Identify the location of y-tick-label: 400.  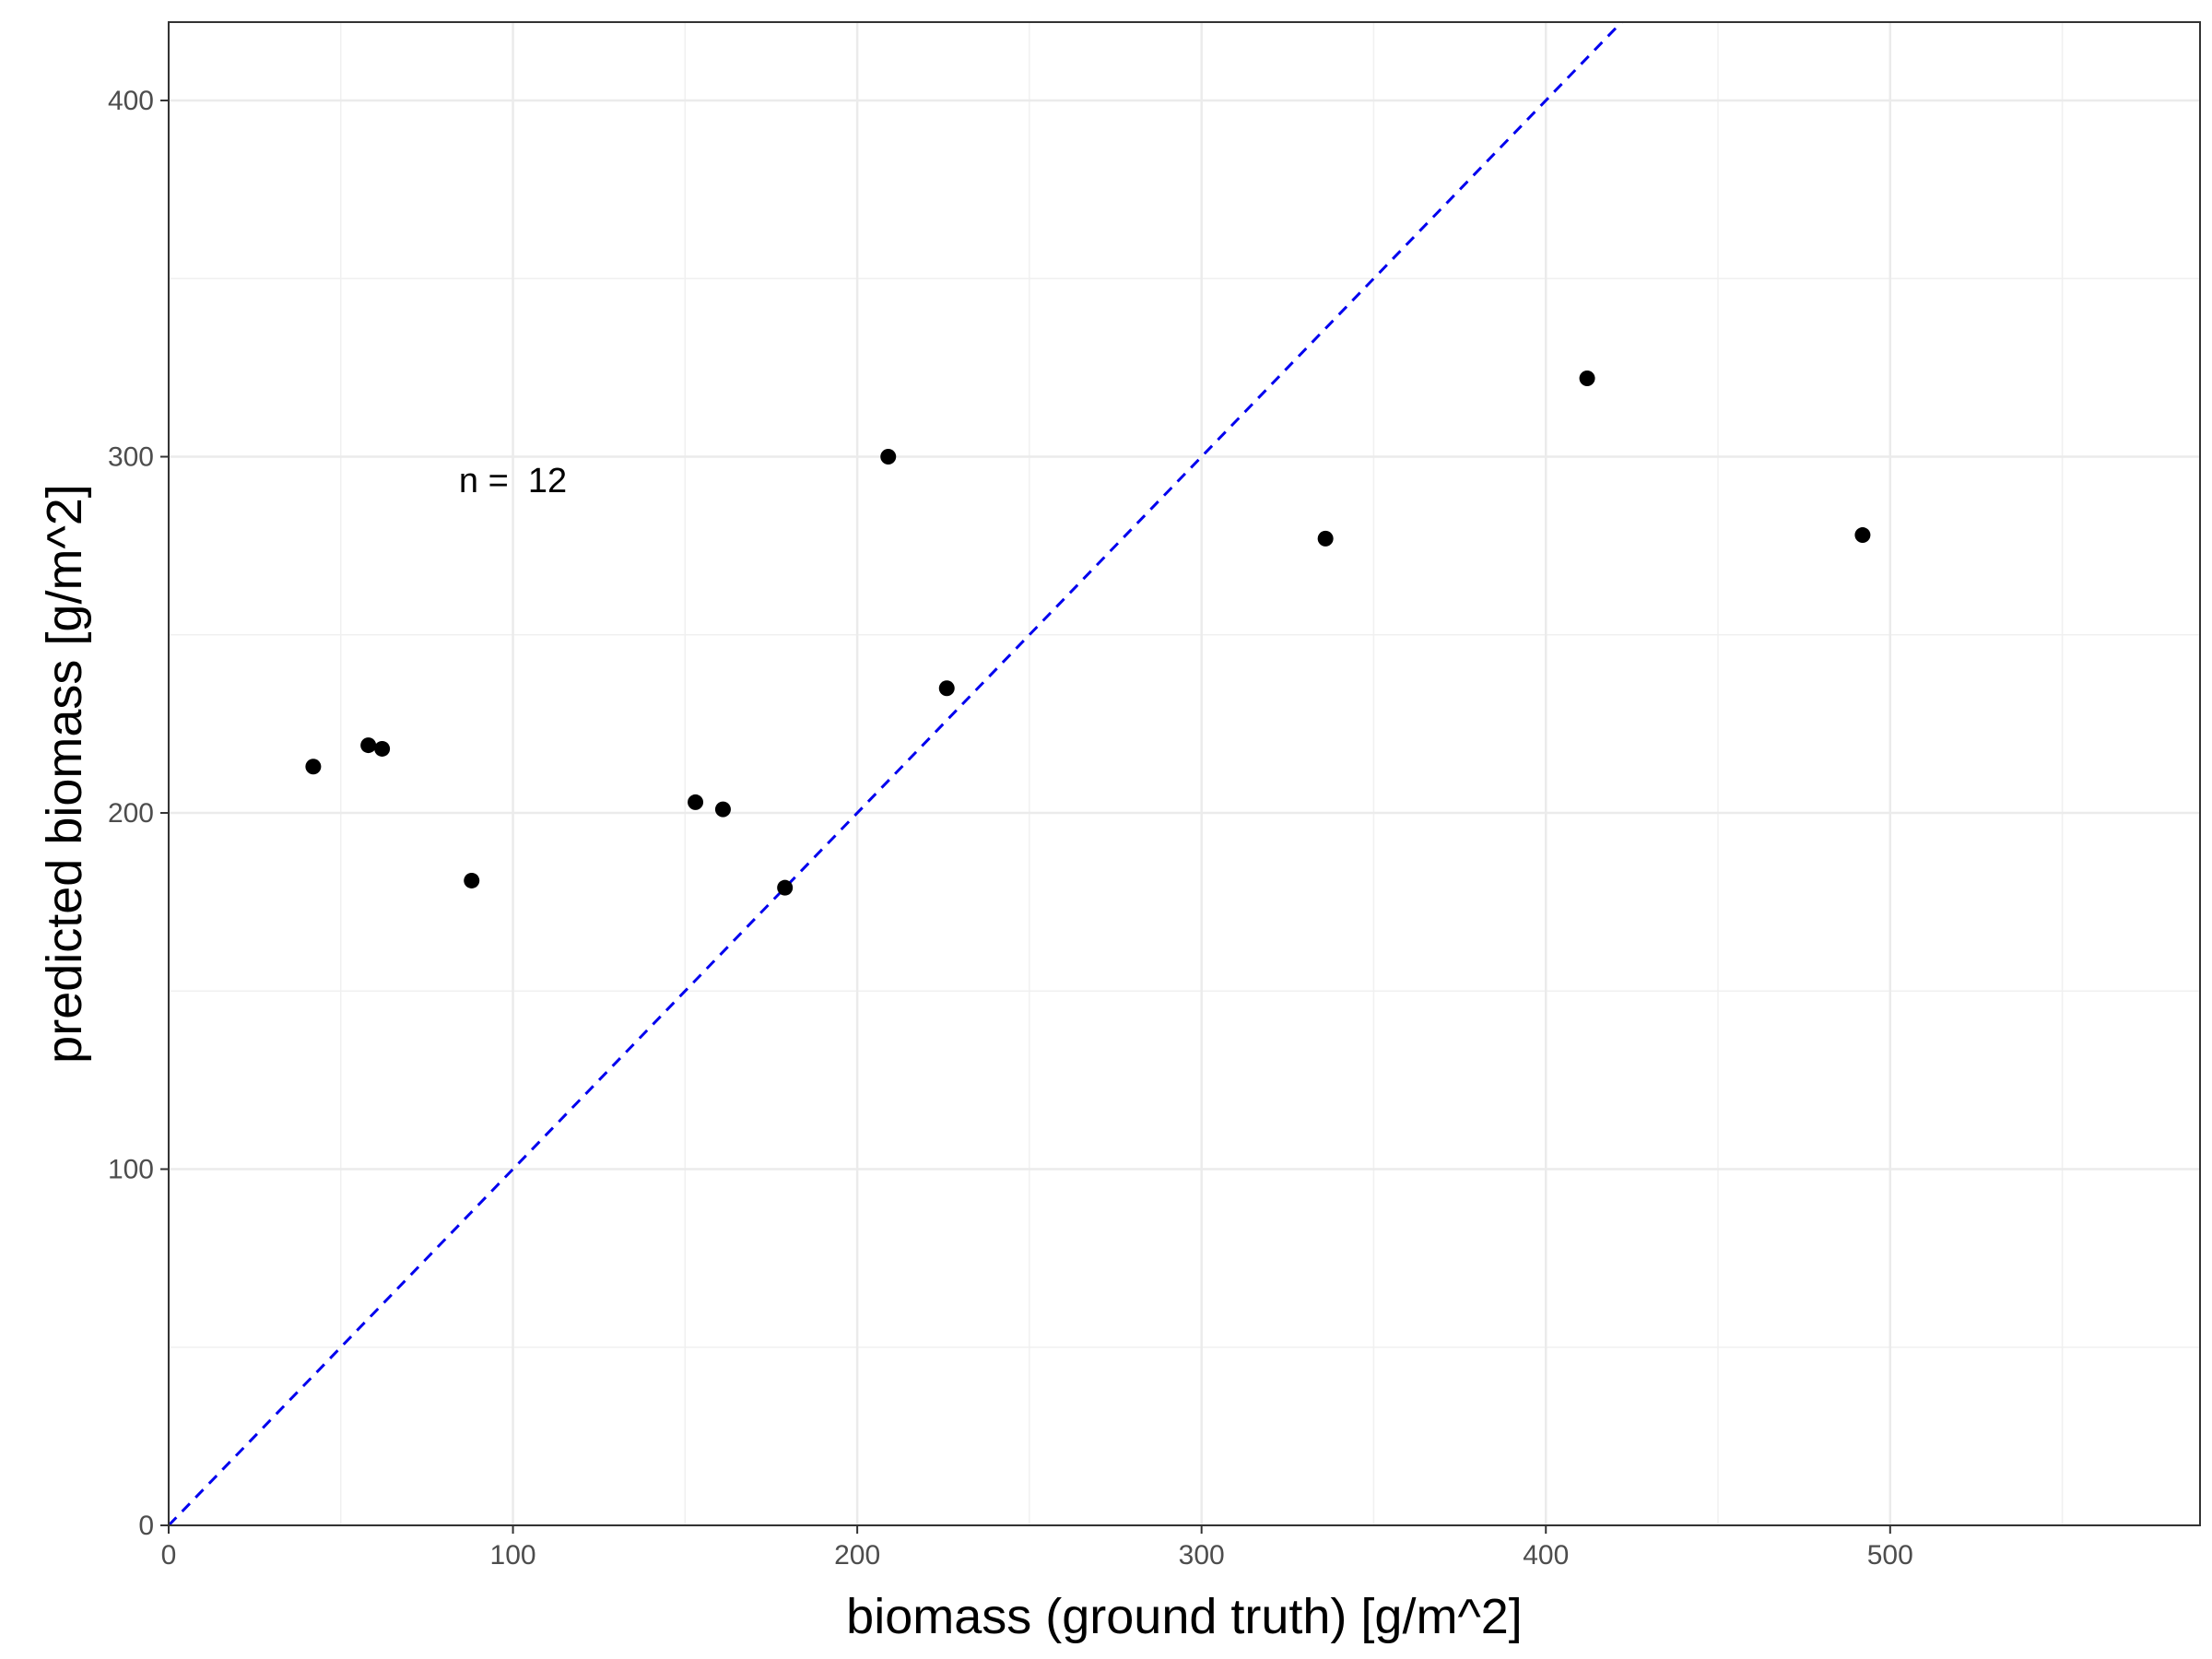
(131, 101).